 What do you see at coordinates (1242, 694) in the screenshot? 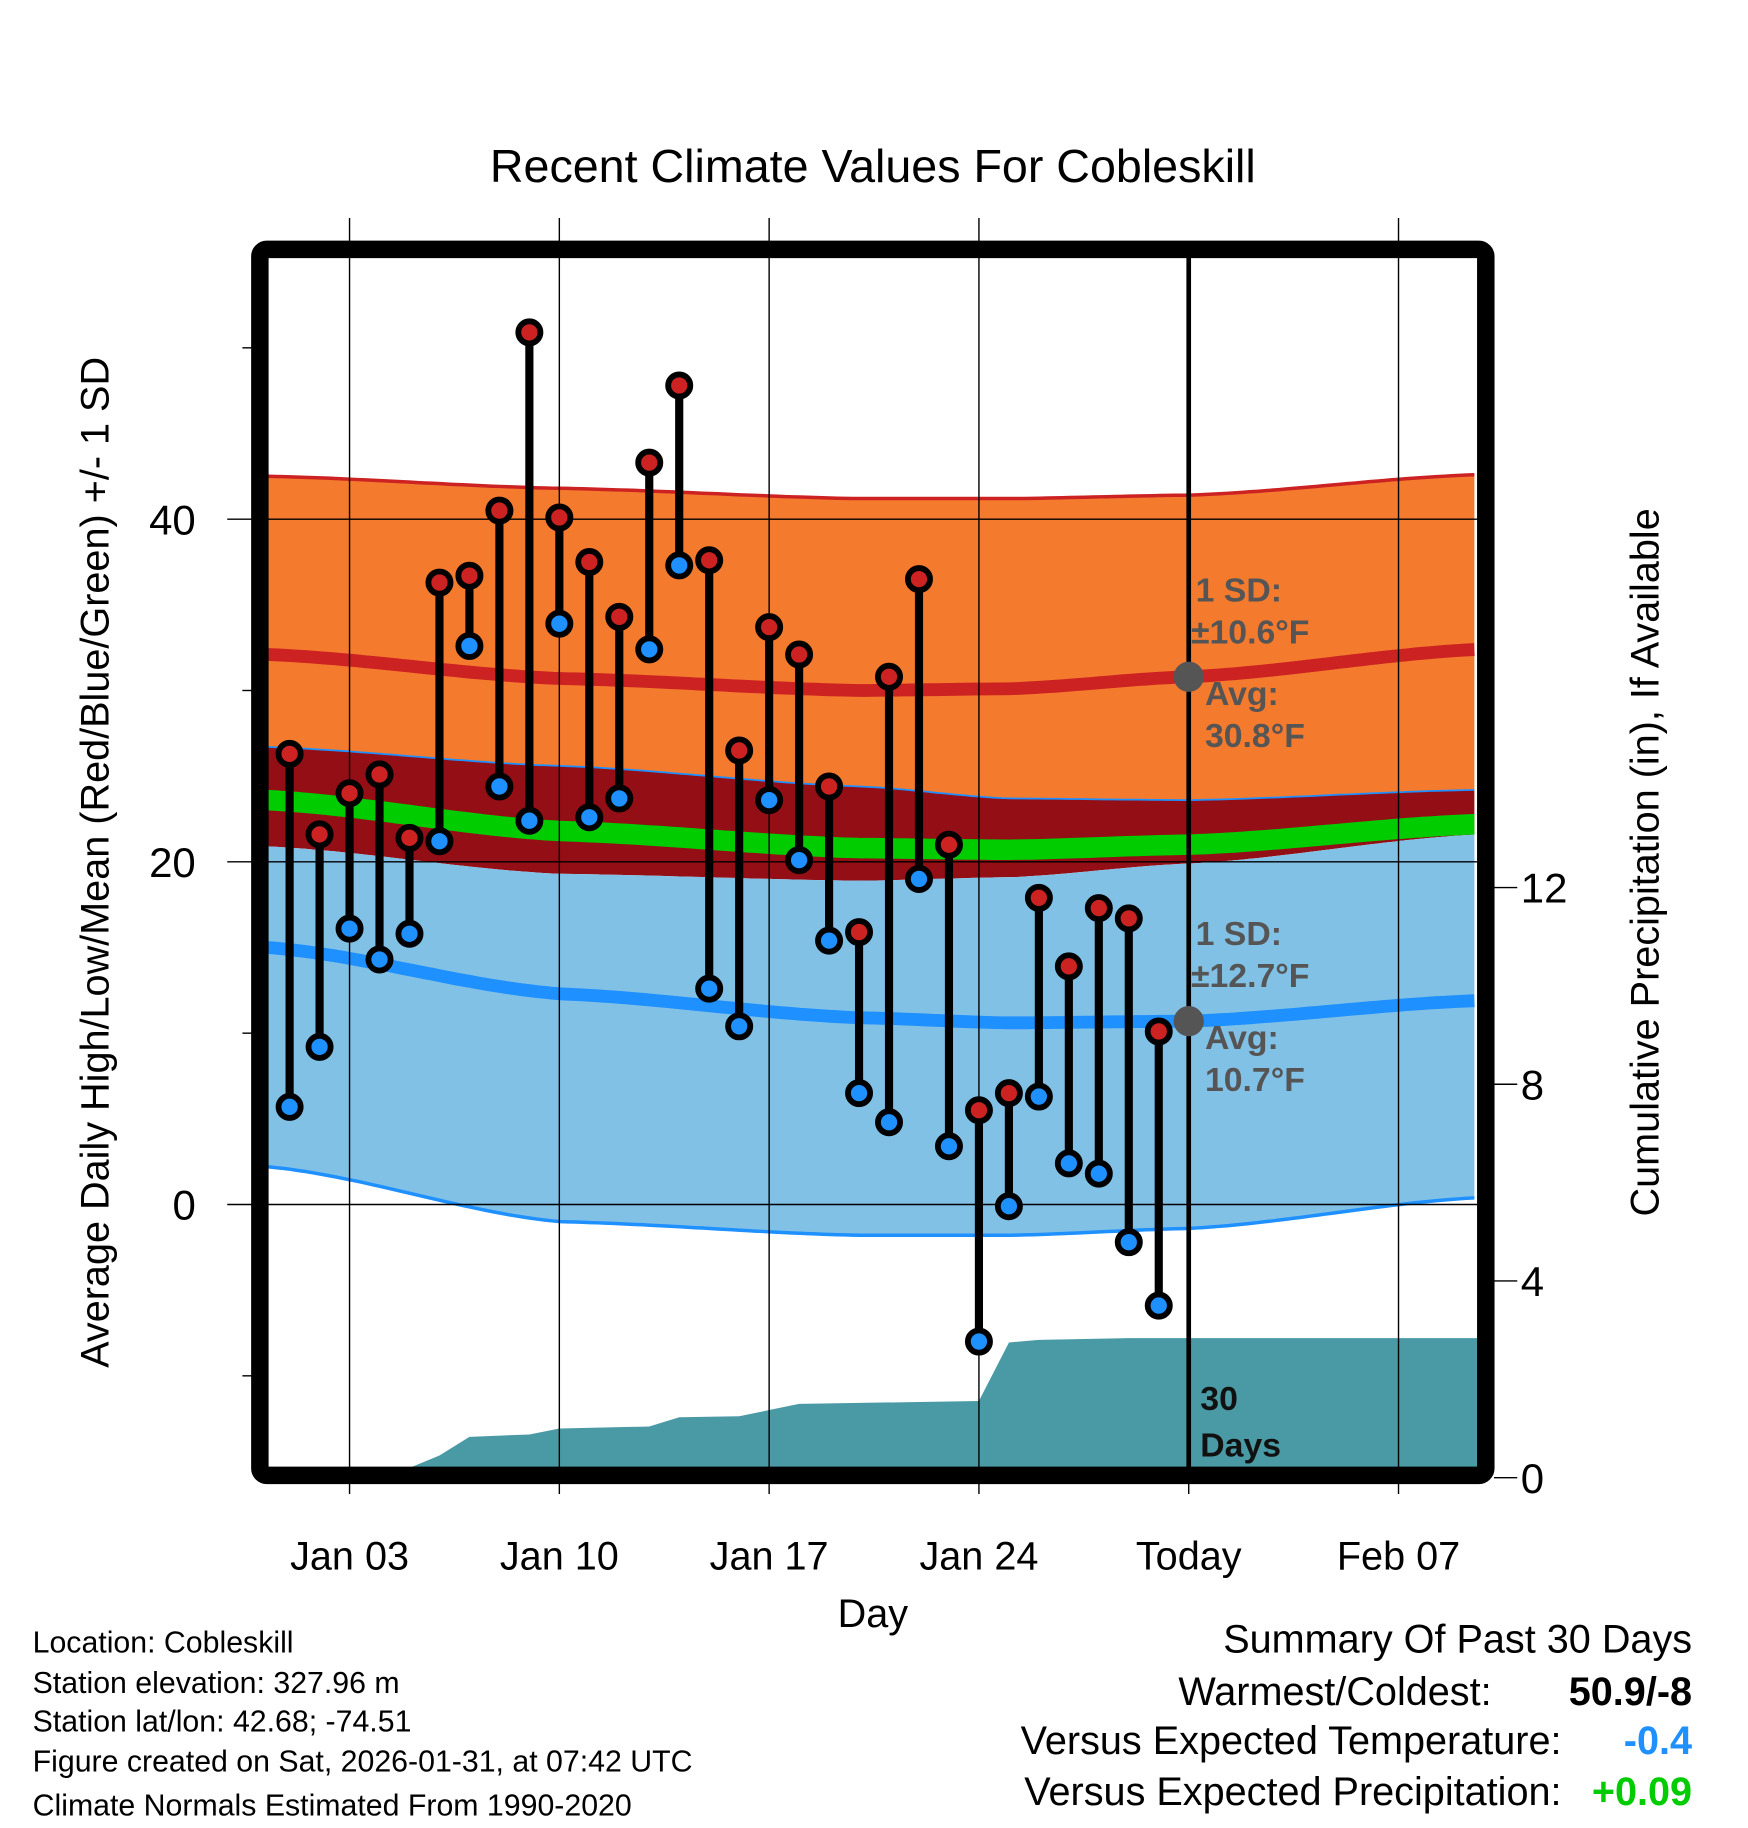
I see `high-avg-label: Avg:` at bounding box center [1242, 694].